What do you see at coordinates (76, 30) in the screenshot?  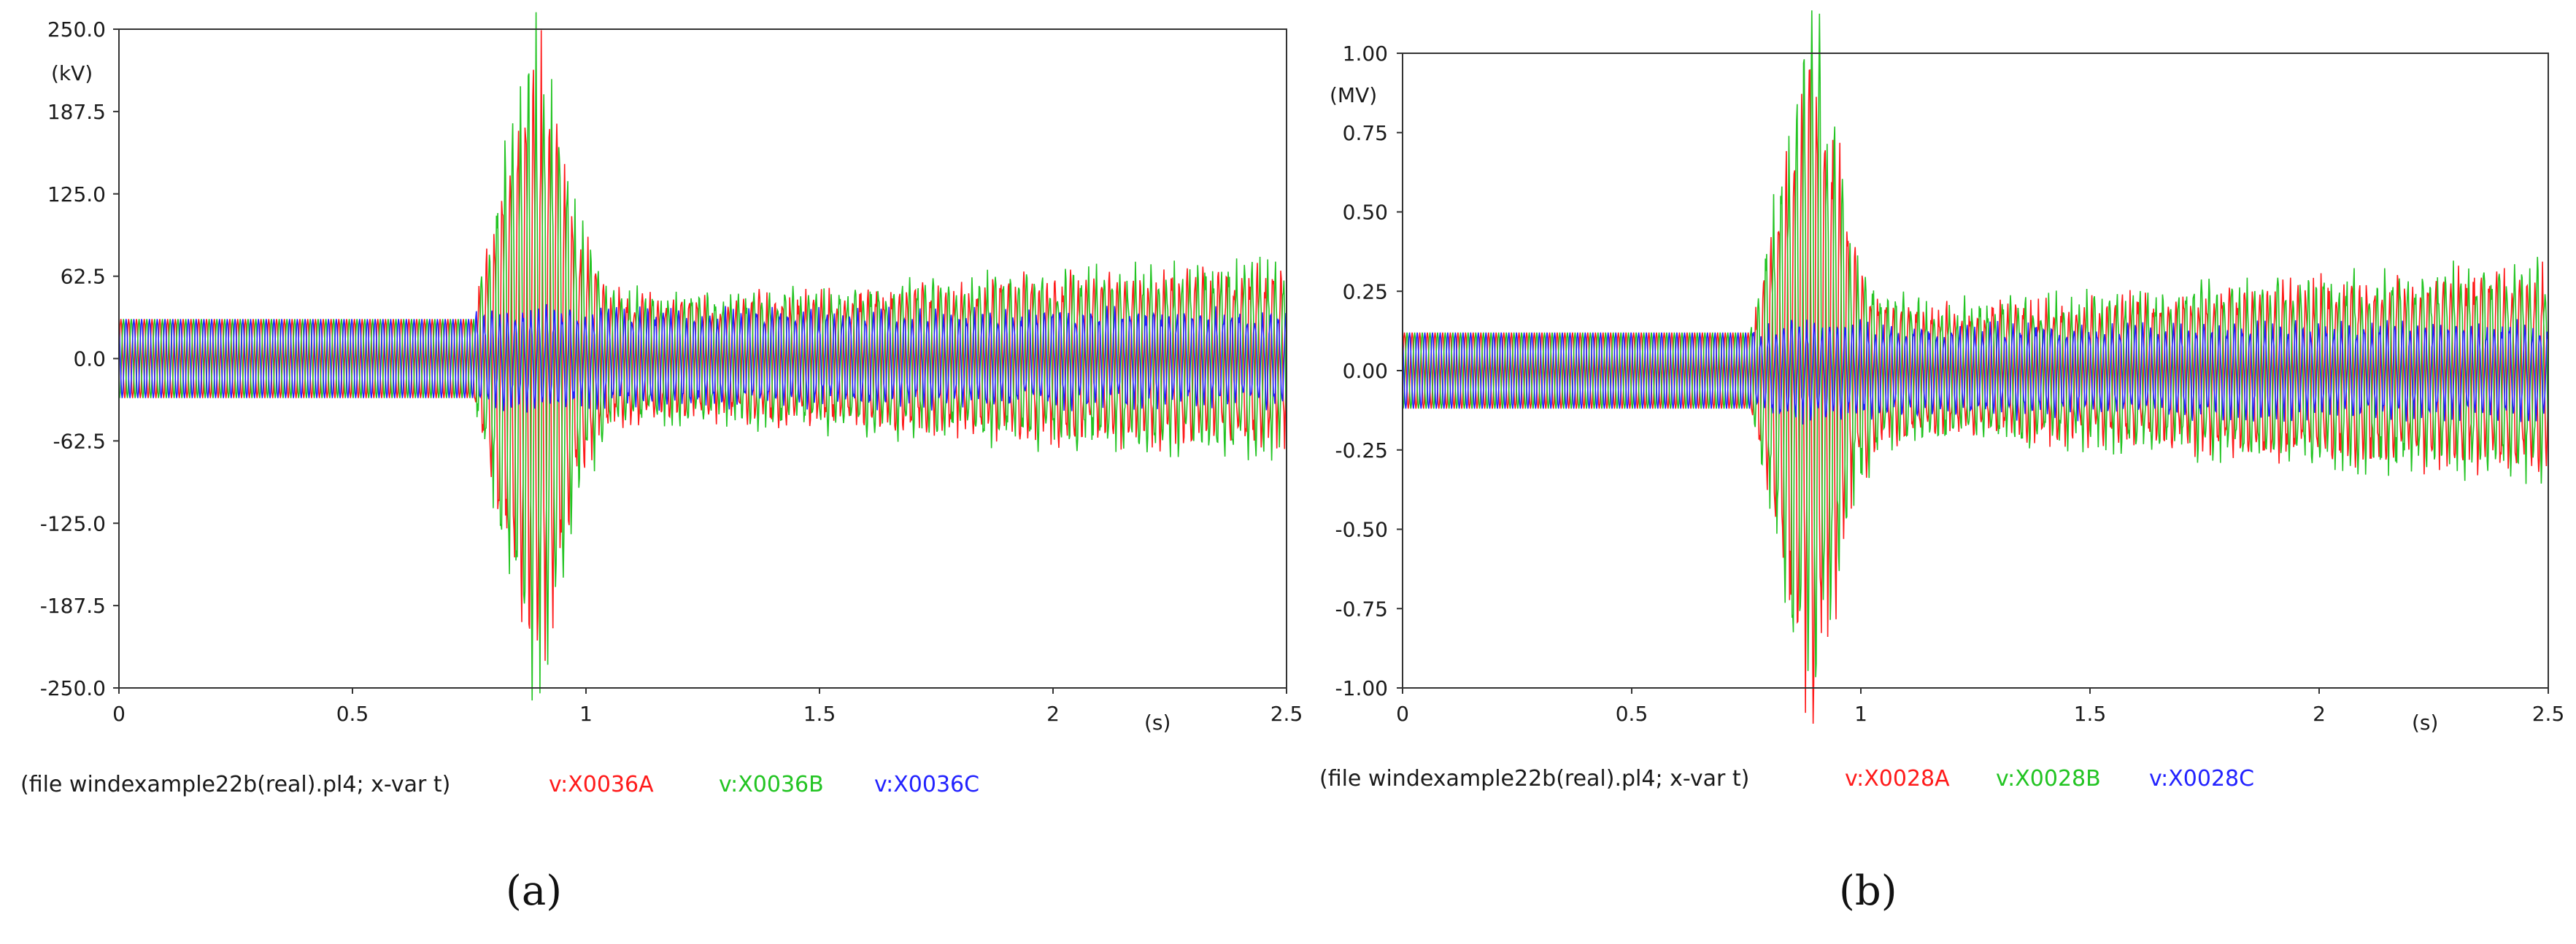 I see `y-tick-label: 250.0` at bounding box center [76, 30].